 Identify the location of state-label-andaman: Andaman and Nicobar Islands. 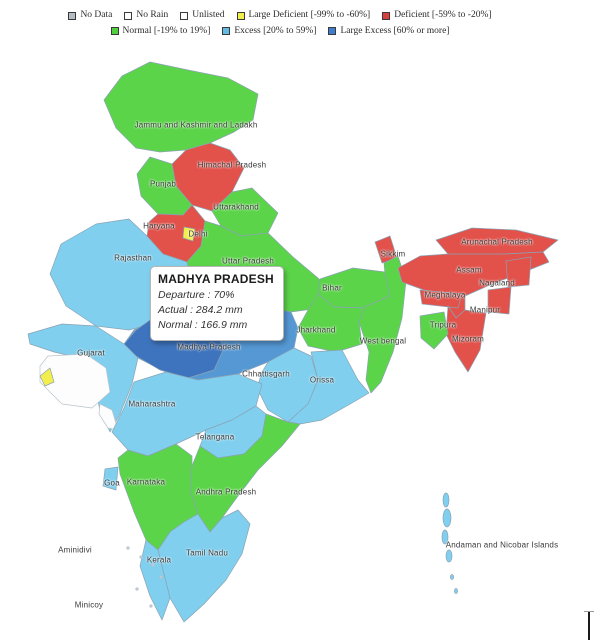
(502, 545).